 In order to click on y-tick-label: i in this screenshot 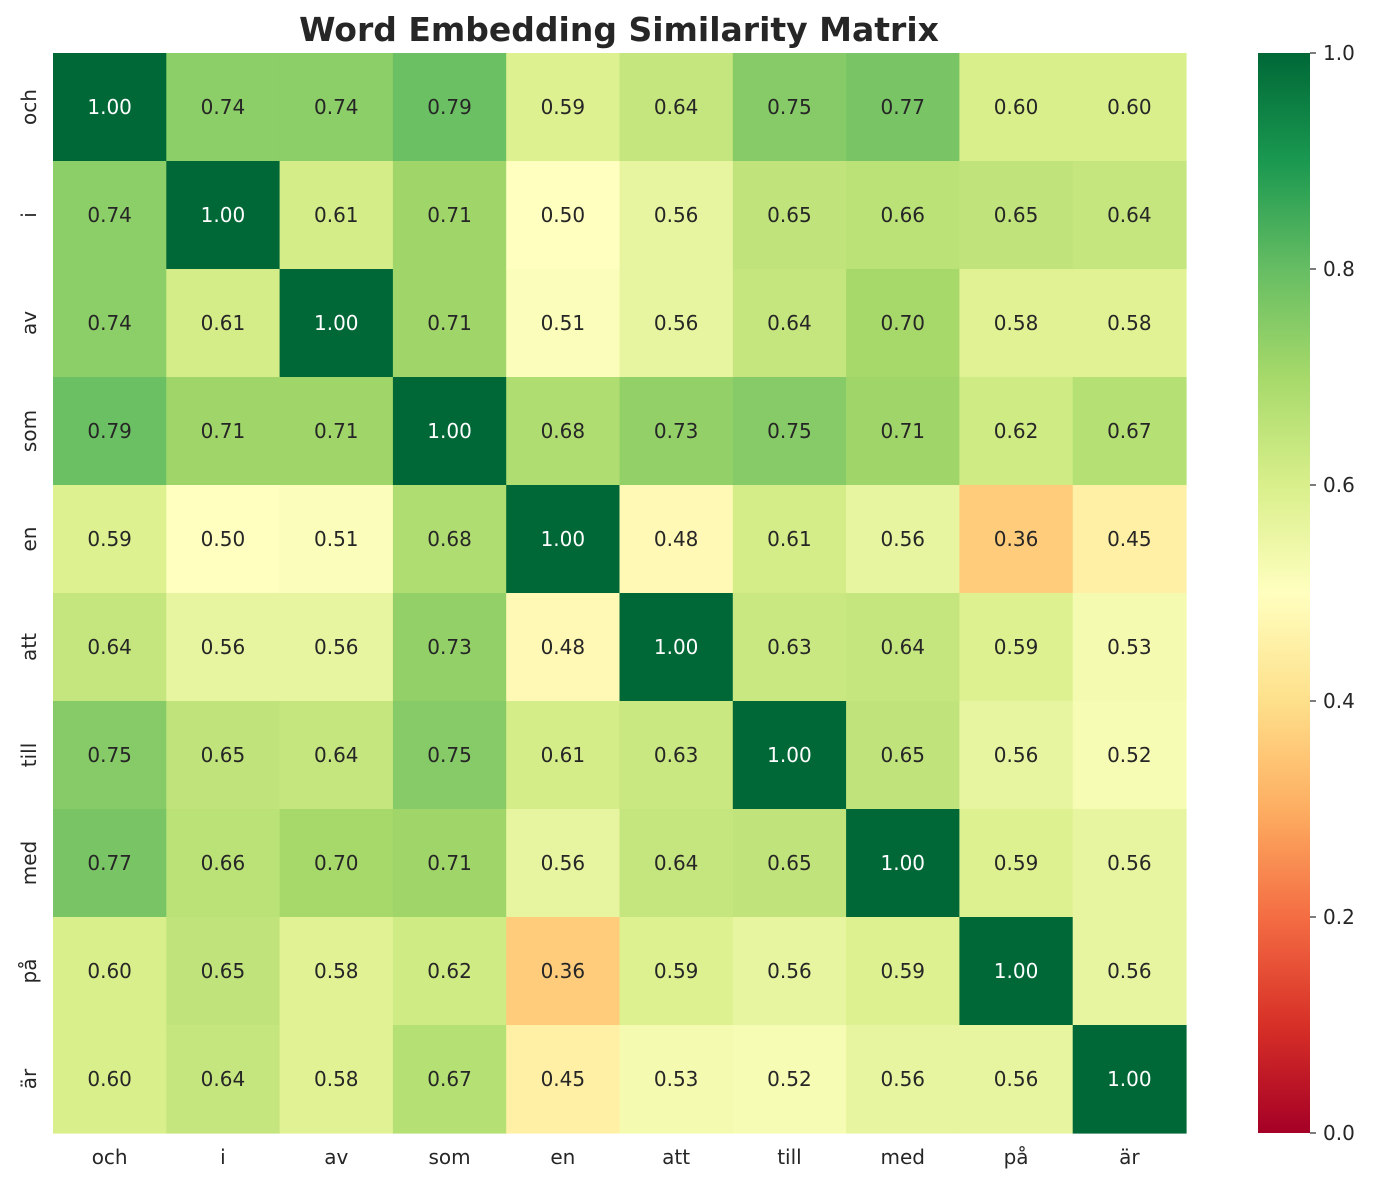, I will do `click(29, 215)`.